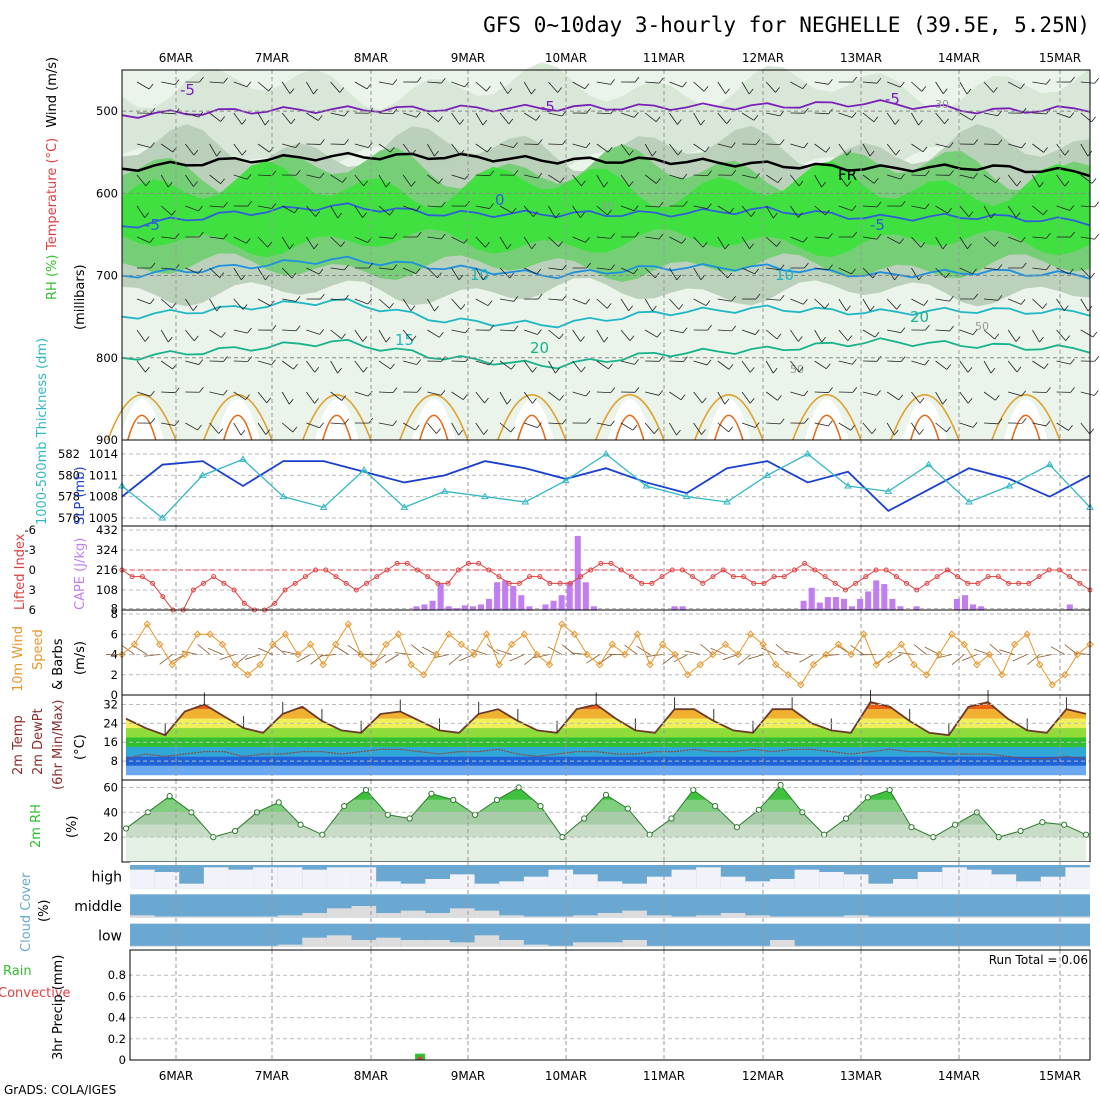  I want to click on temp2m-panel: 8 16 24 32, so click(597, 735).